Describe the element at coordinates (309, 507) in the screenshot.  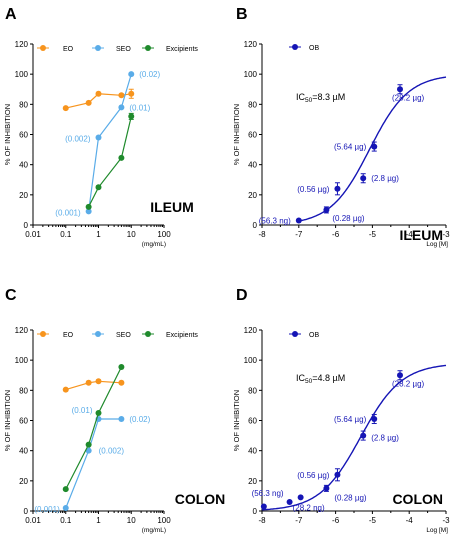
I see `data-label: (28.2 ng)` at that location.